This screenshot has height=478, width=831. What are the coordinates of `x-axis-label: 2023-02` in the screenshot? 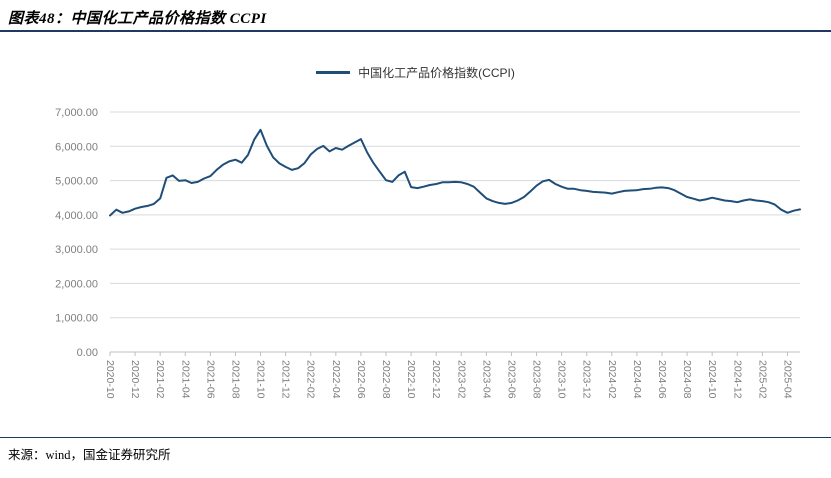 It's located at (461, 379).